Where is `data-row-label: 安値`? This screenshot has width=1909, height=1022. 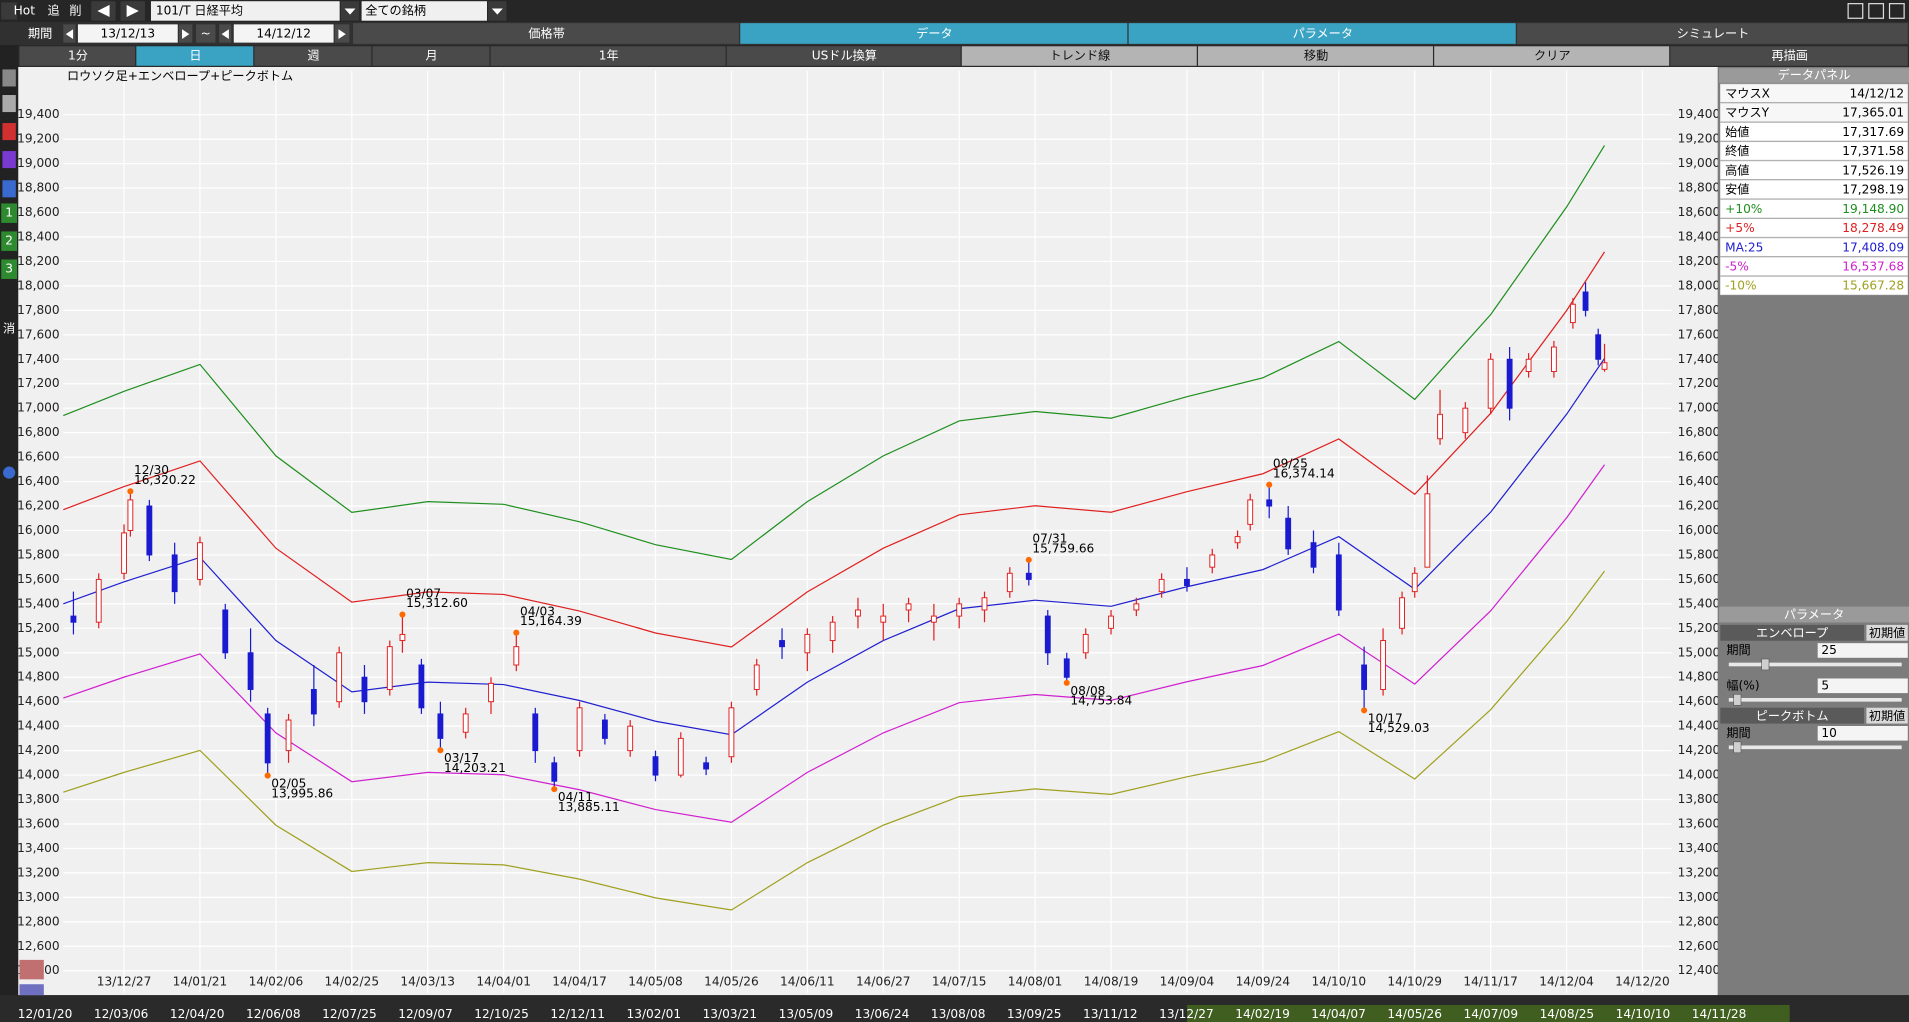 data-row-label: 安値 is located at coordinates (1737, 189).